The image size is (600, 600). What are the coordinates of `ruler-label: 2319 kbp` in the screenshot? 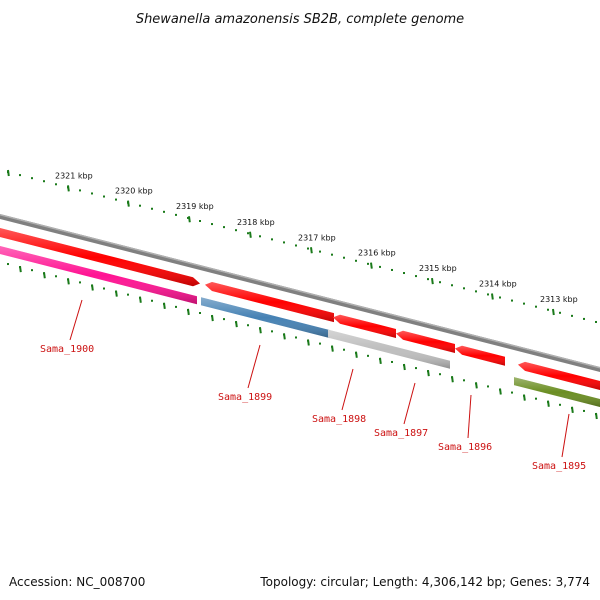 It's located at (195, 206).